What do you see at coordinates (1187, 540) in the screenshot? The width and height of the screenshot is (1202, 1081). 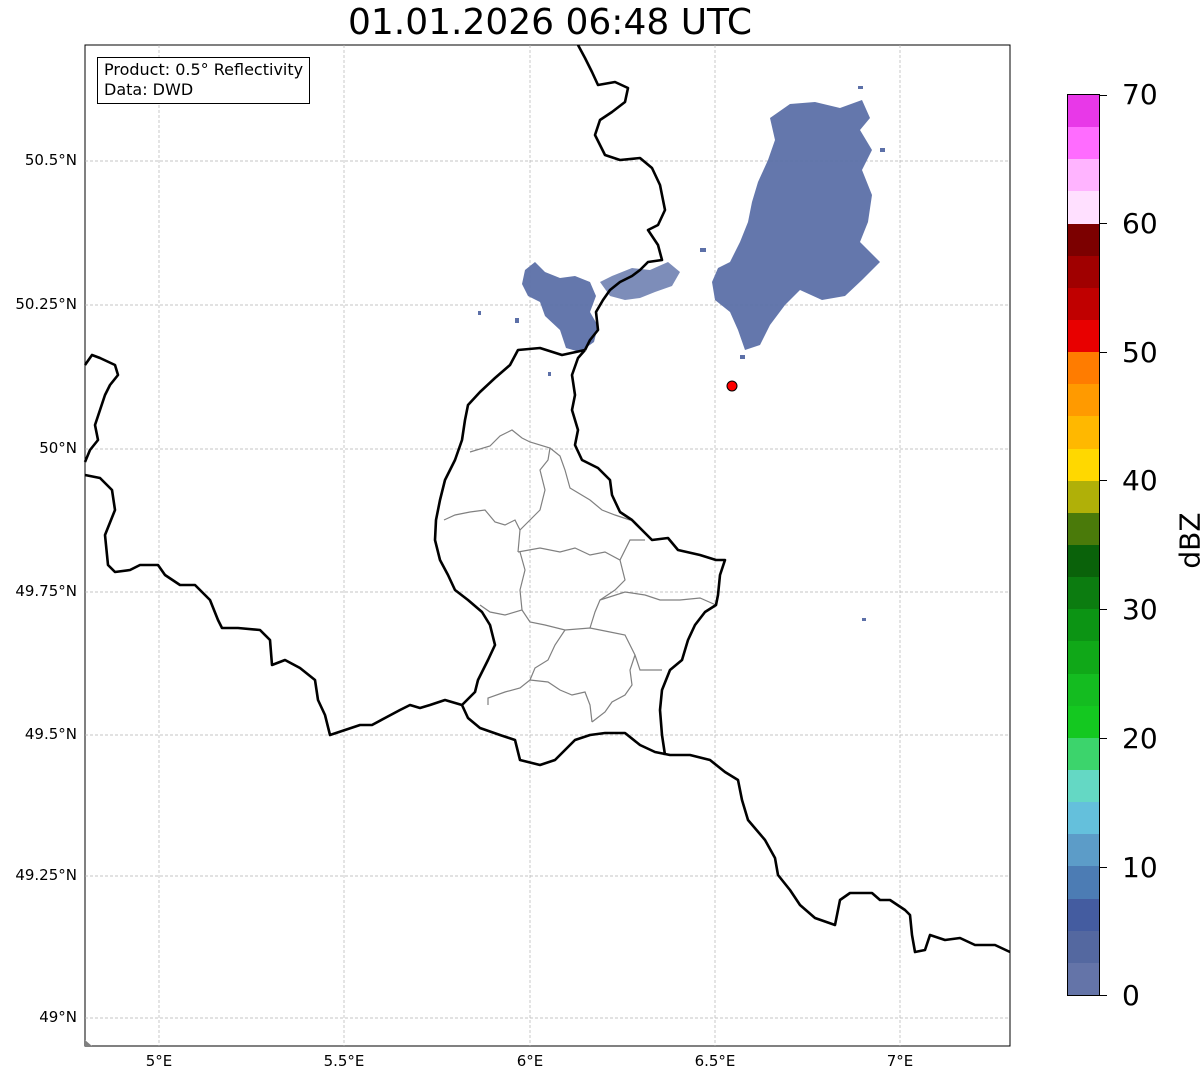 I see `colorbar-label: dBZ` at bounding box center [1187, 540].